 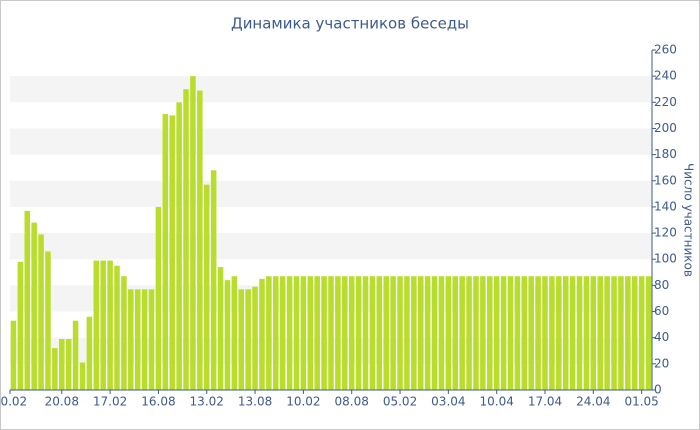 I want to click on x-tick-label: 24.04, so click(x=593, y=402).